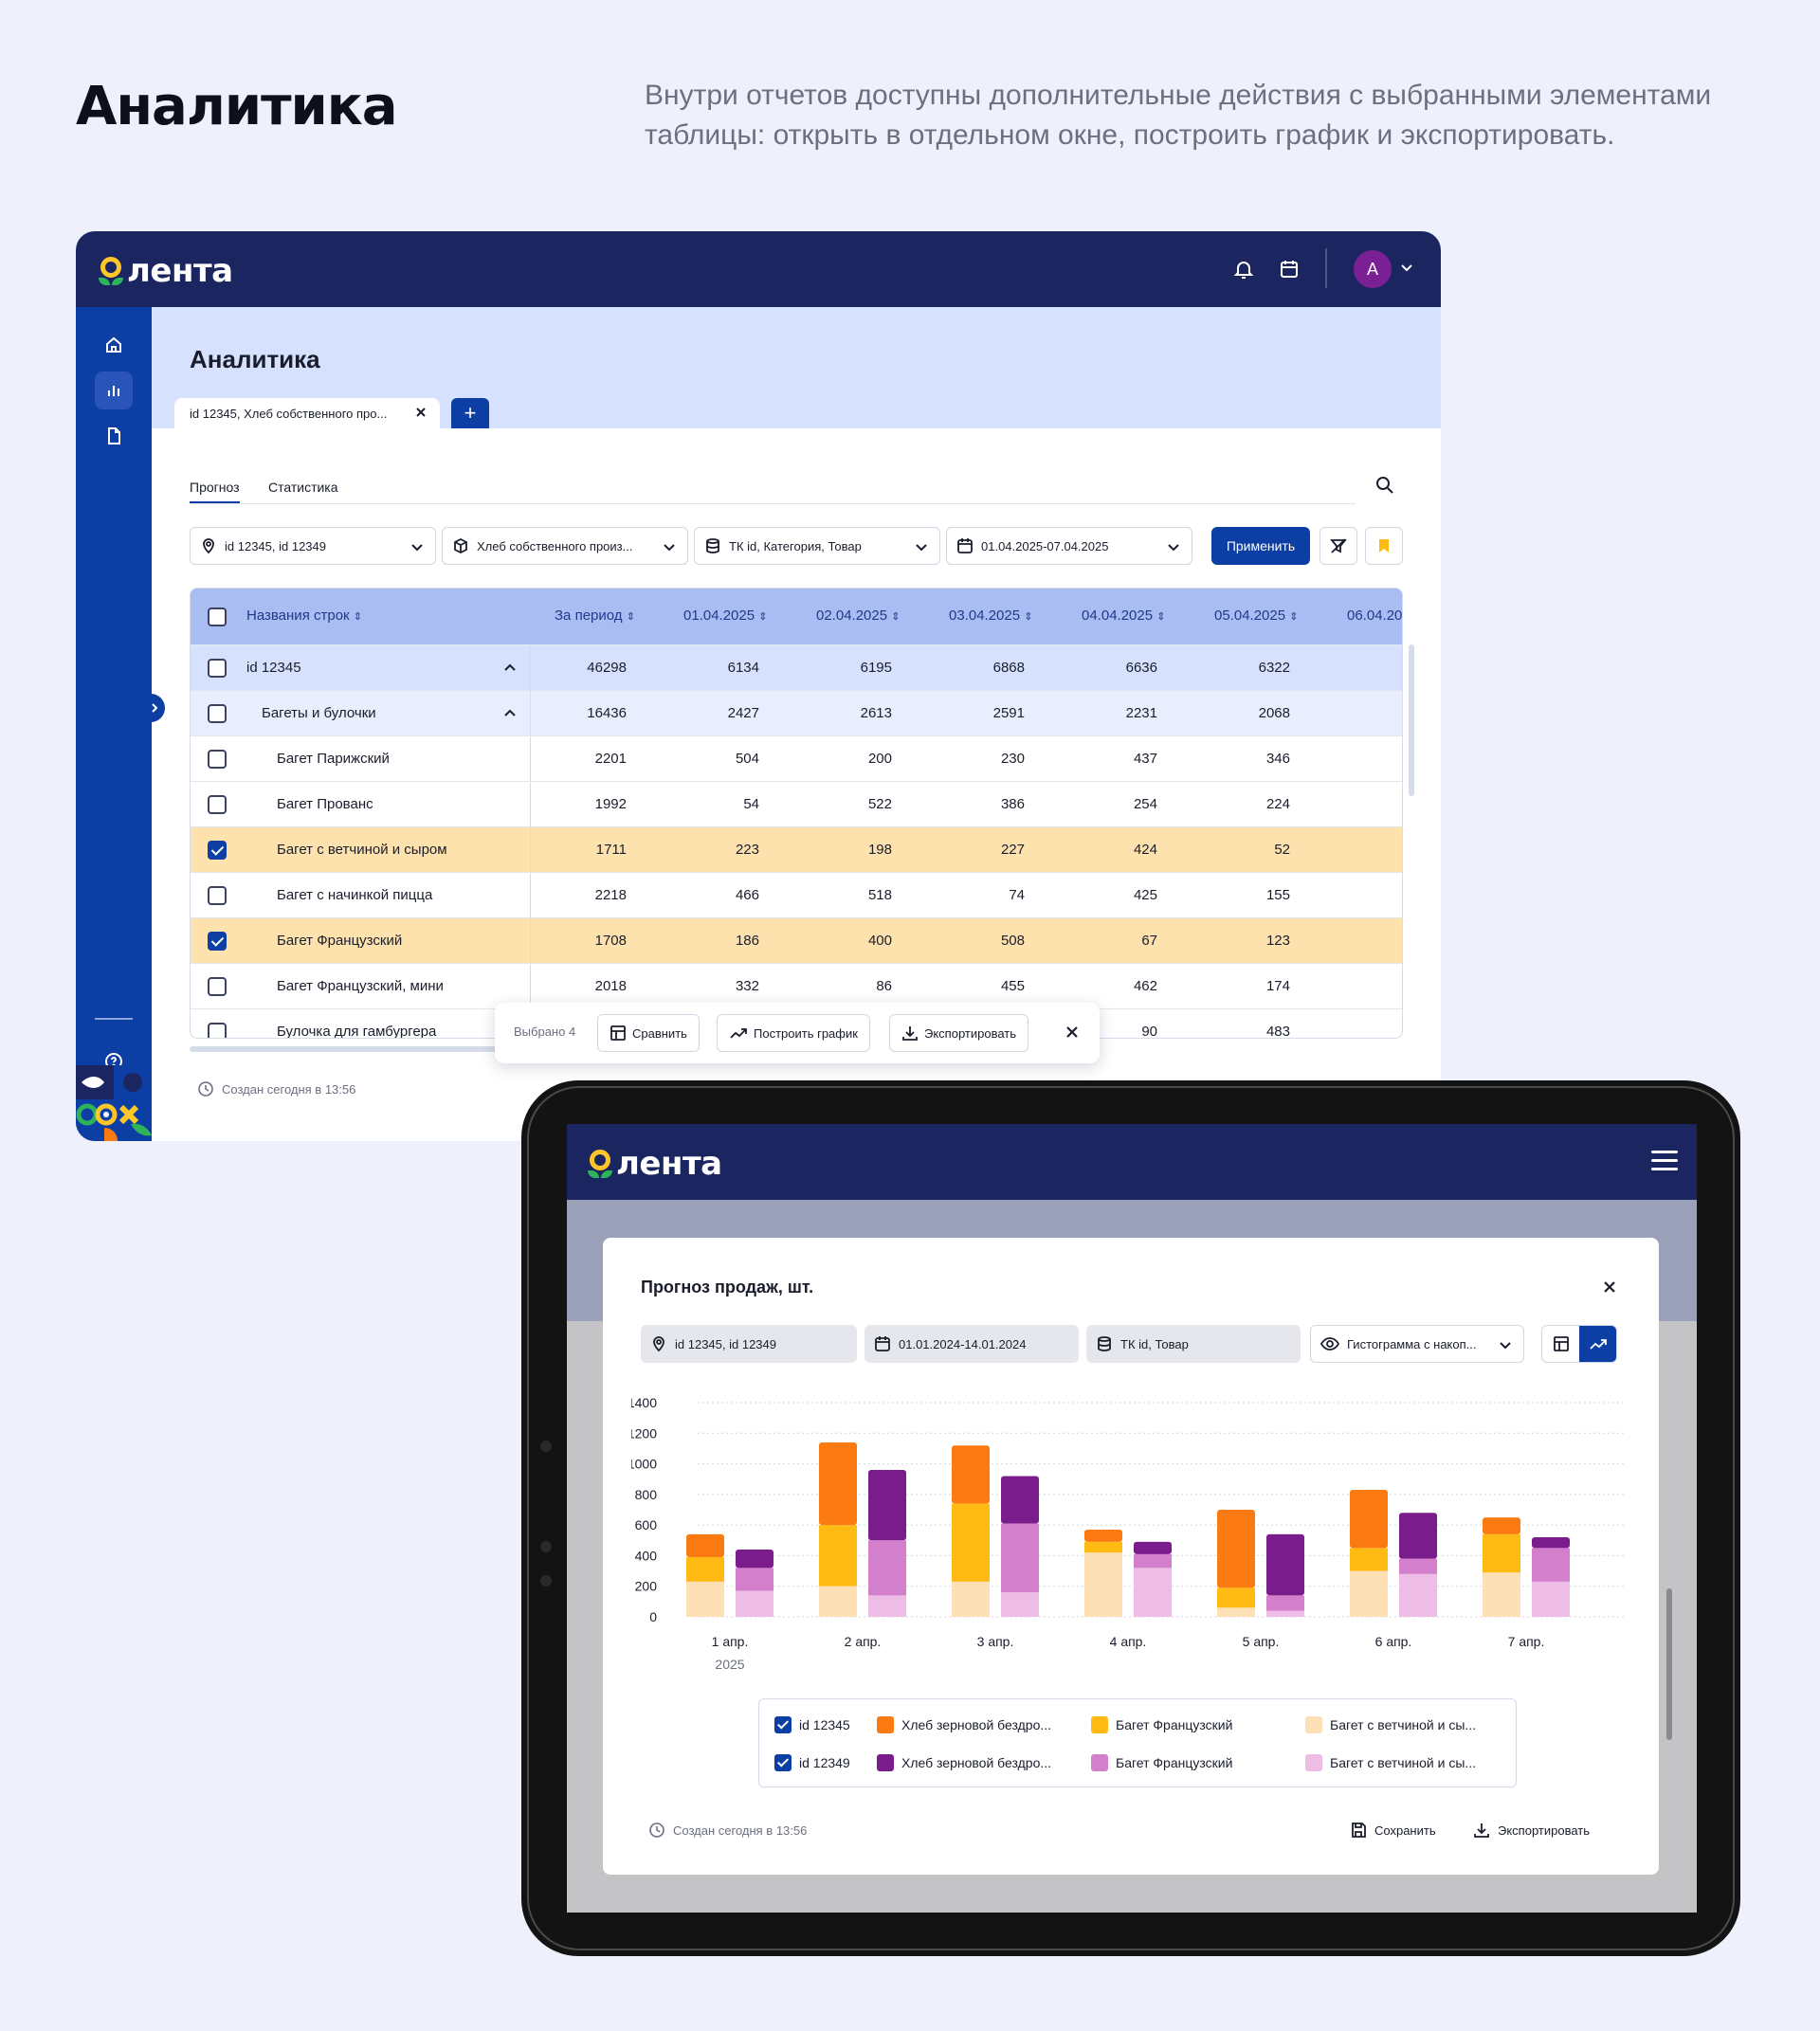 The image size is (1820, 2031). What do you see at coordinates (727, 1830) in the screenshot?
I see `created-info: Создан сегодня в 13:56` at bounding box center [727, 1830].